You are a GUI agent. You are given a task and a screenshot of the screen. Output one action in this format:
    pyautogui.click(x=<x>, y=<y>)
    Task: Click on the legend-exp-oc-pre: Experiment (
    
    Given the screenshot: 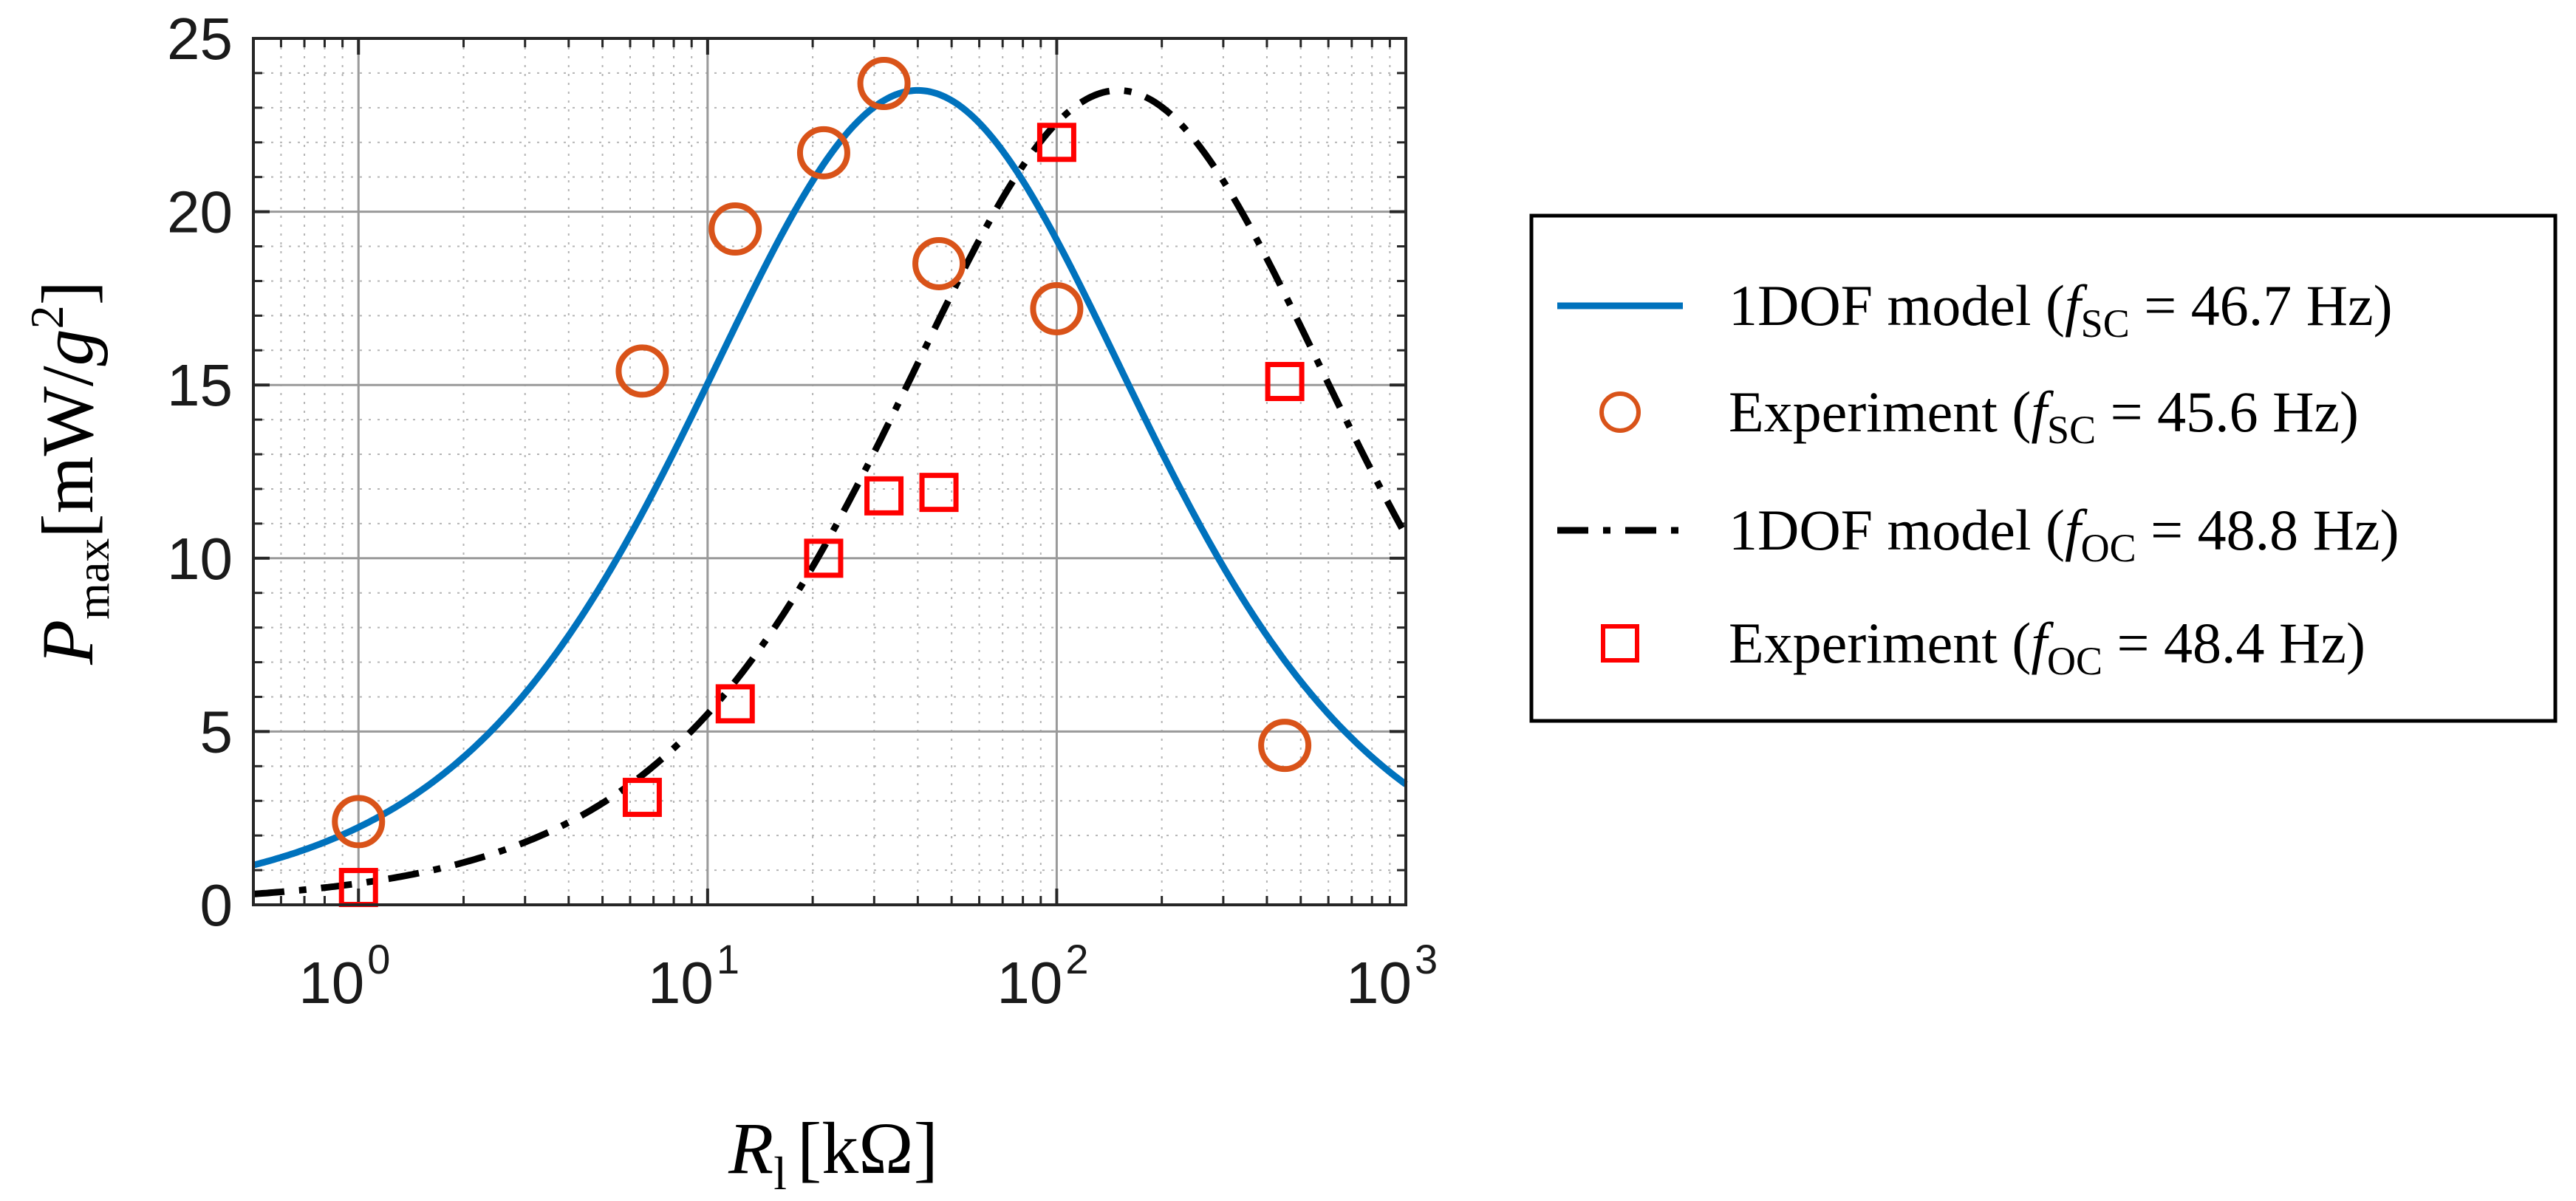 What is the action you would take?
    pyautogui.click(x=1880, y=643)
    